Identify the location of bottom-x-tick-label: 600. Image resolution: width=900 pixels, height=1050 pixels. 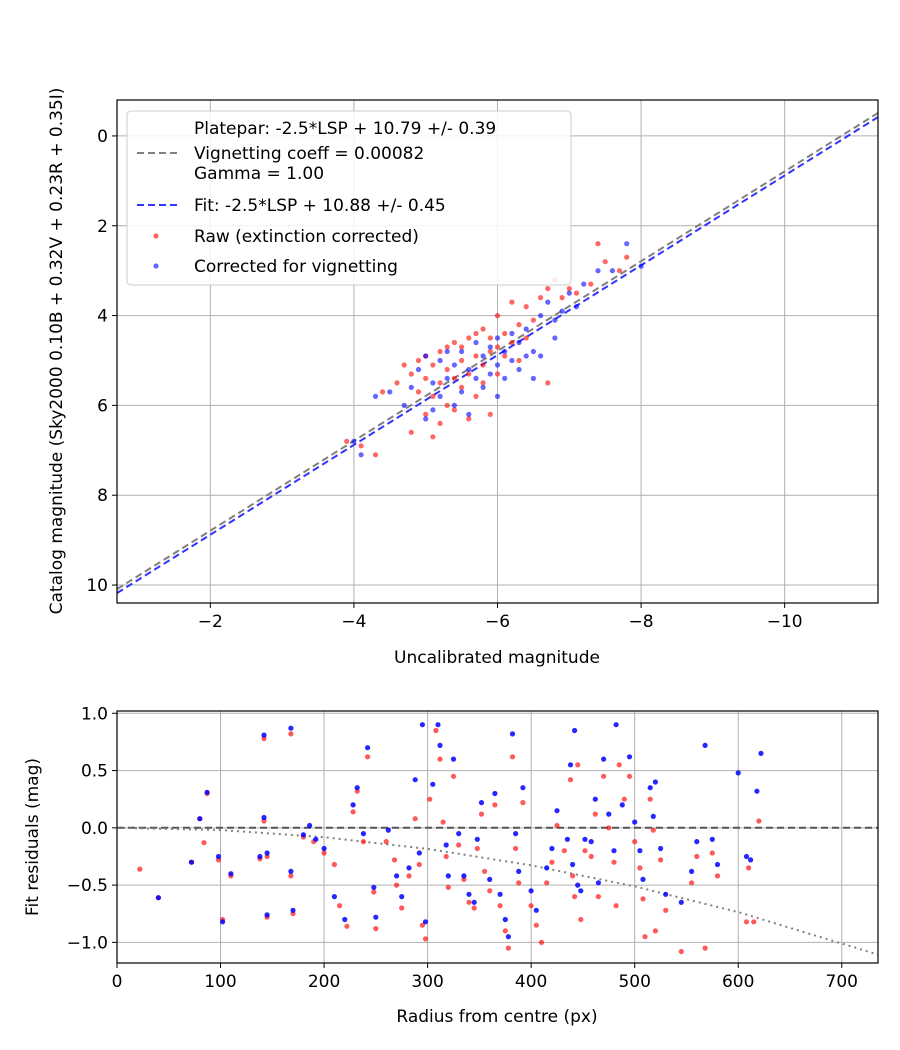
(738, 982).